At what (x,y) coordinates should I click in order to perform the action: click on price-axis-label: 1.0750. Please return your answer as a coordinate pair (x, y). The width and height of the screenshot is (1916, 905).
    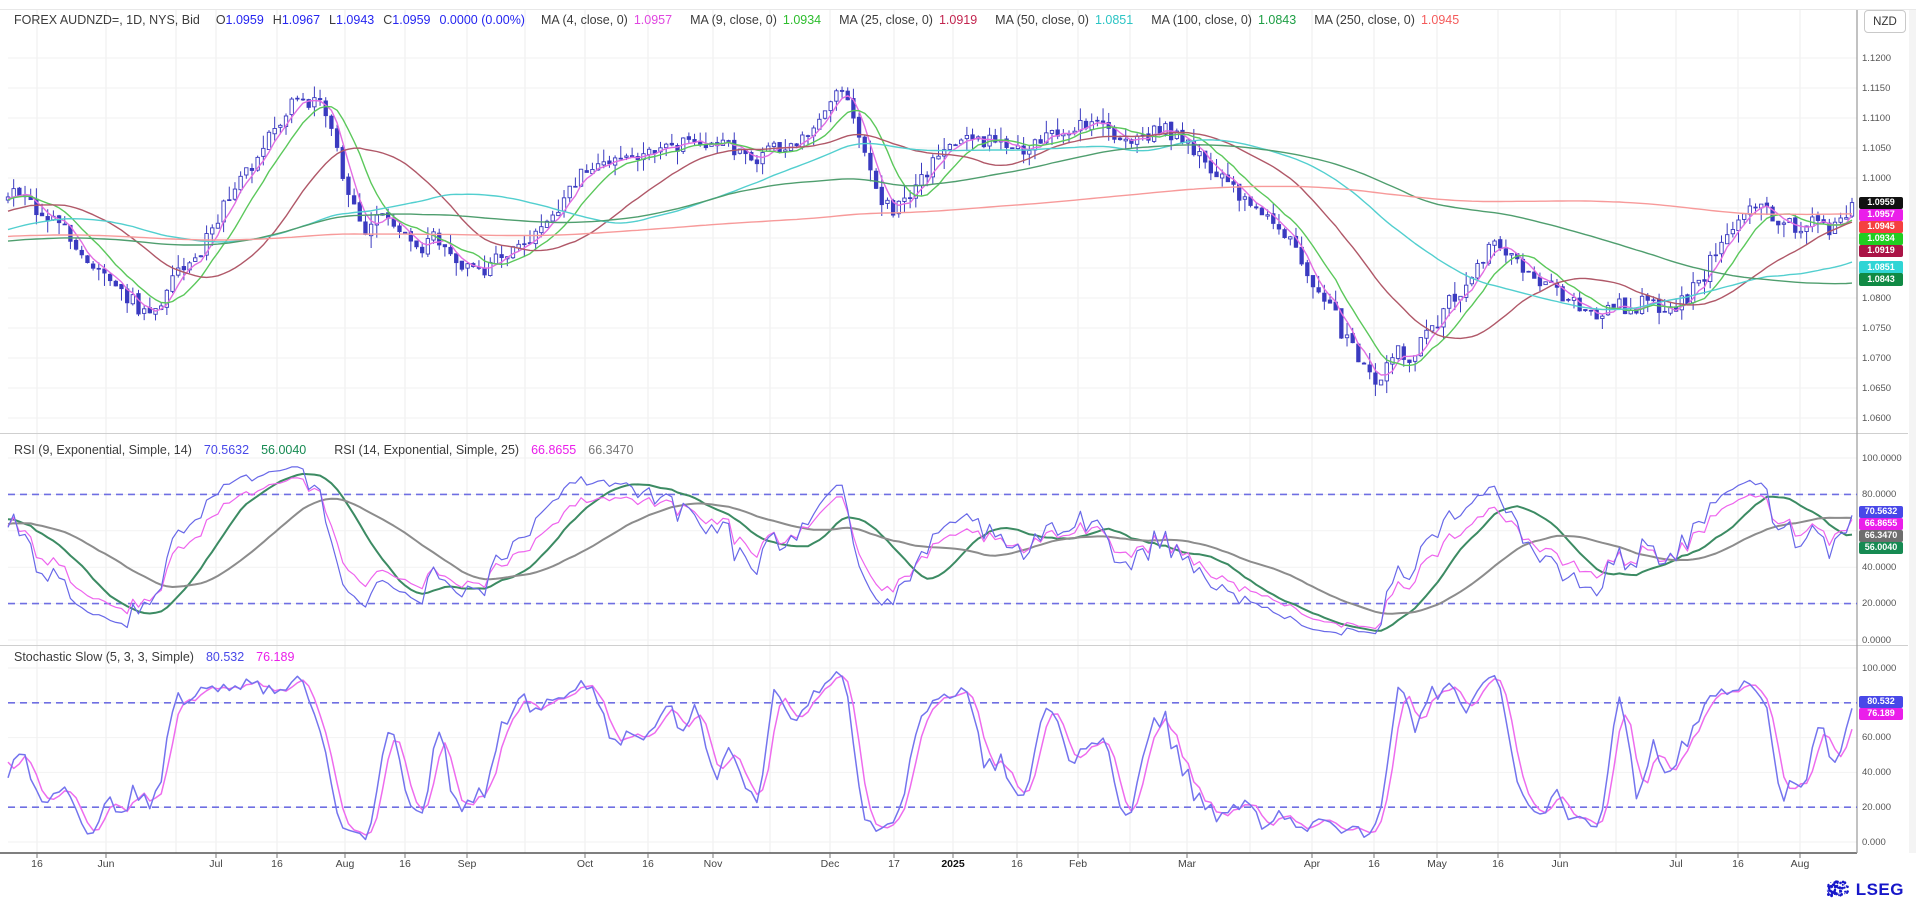
    Looking at the image, I should click on (1877, 328).